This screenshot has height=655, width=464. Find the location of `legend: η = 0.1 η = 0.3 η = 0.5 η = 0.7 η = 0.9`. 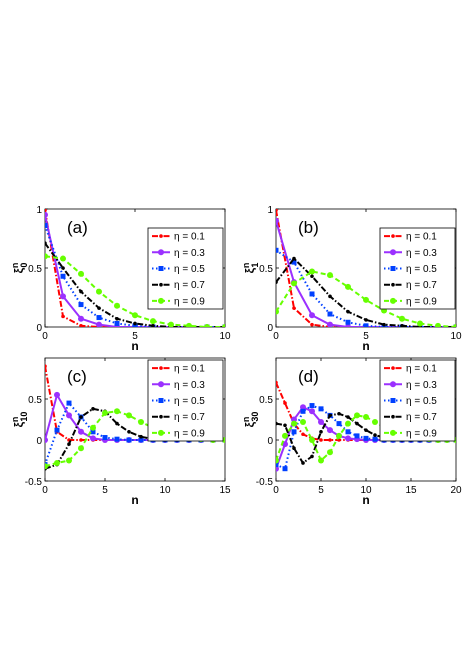

legend: η = 0.1 η = 0.3 η = 0.5 η = 0.7 η = 0.9 is located at coordinates (417, 400).